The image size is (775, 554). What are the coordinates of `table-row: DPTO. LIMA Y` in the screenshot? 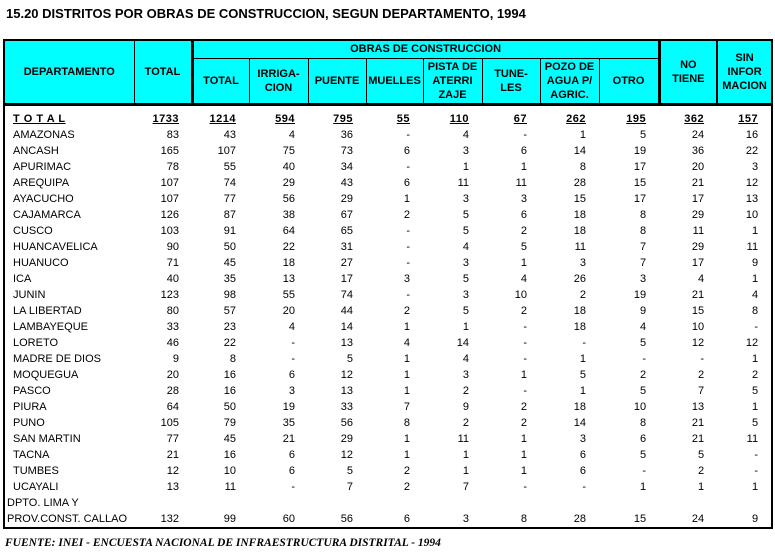 It's located at (388, 503).